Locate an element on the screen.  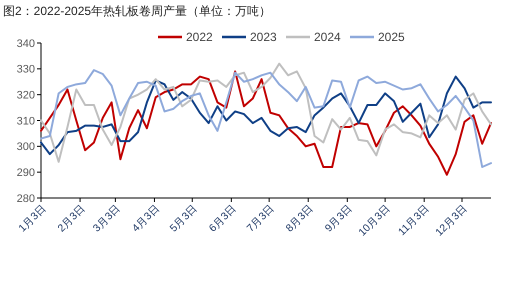
legend-label: 2023 is located at coordinates (264, 37).